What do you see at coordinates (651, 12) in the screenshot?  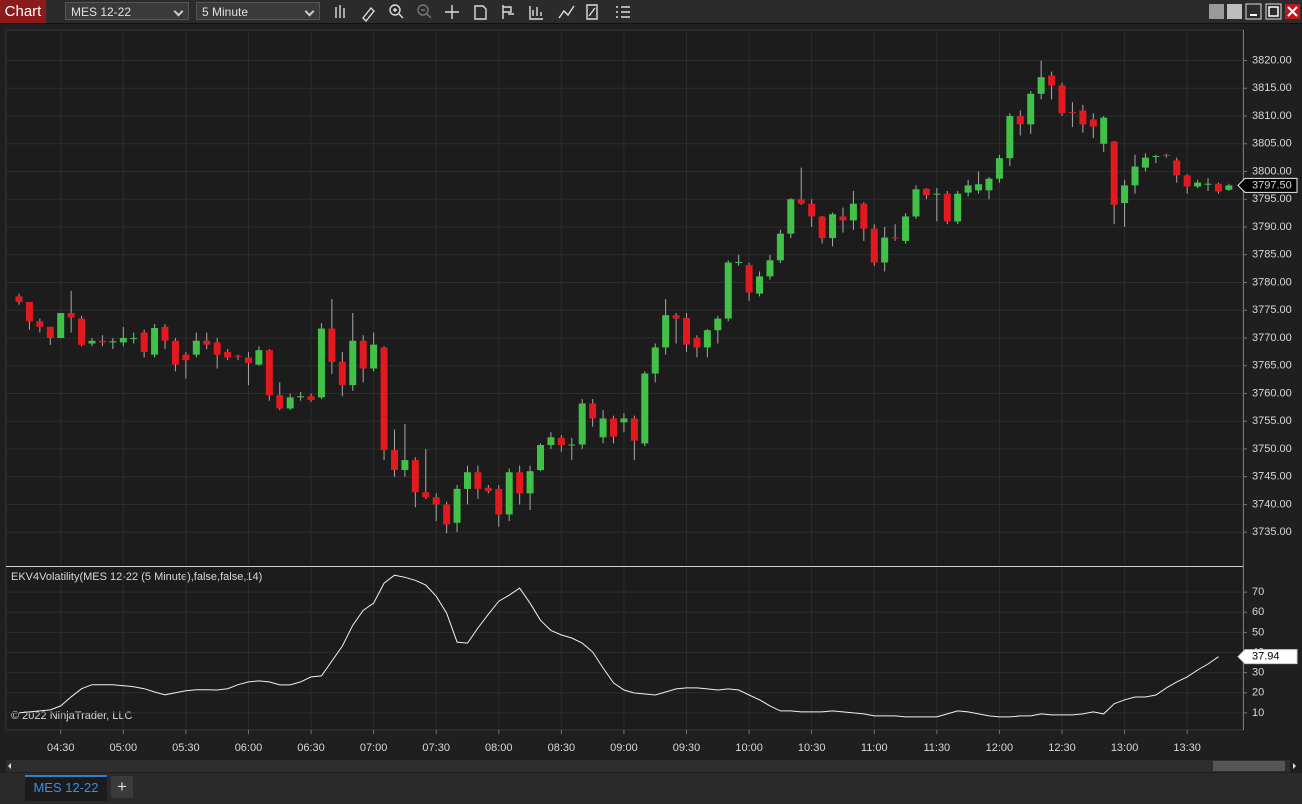 I see `toolbar: Chart MES 12-22 5 Minute` at bounding box center [651, 12].